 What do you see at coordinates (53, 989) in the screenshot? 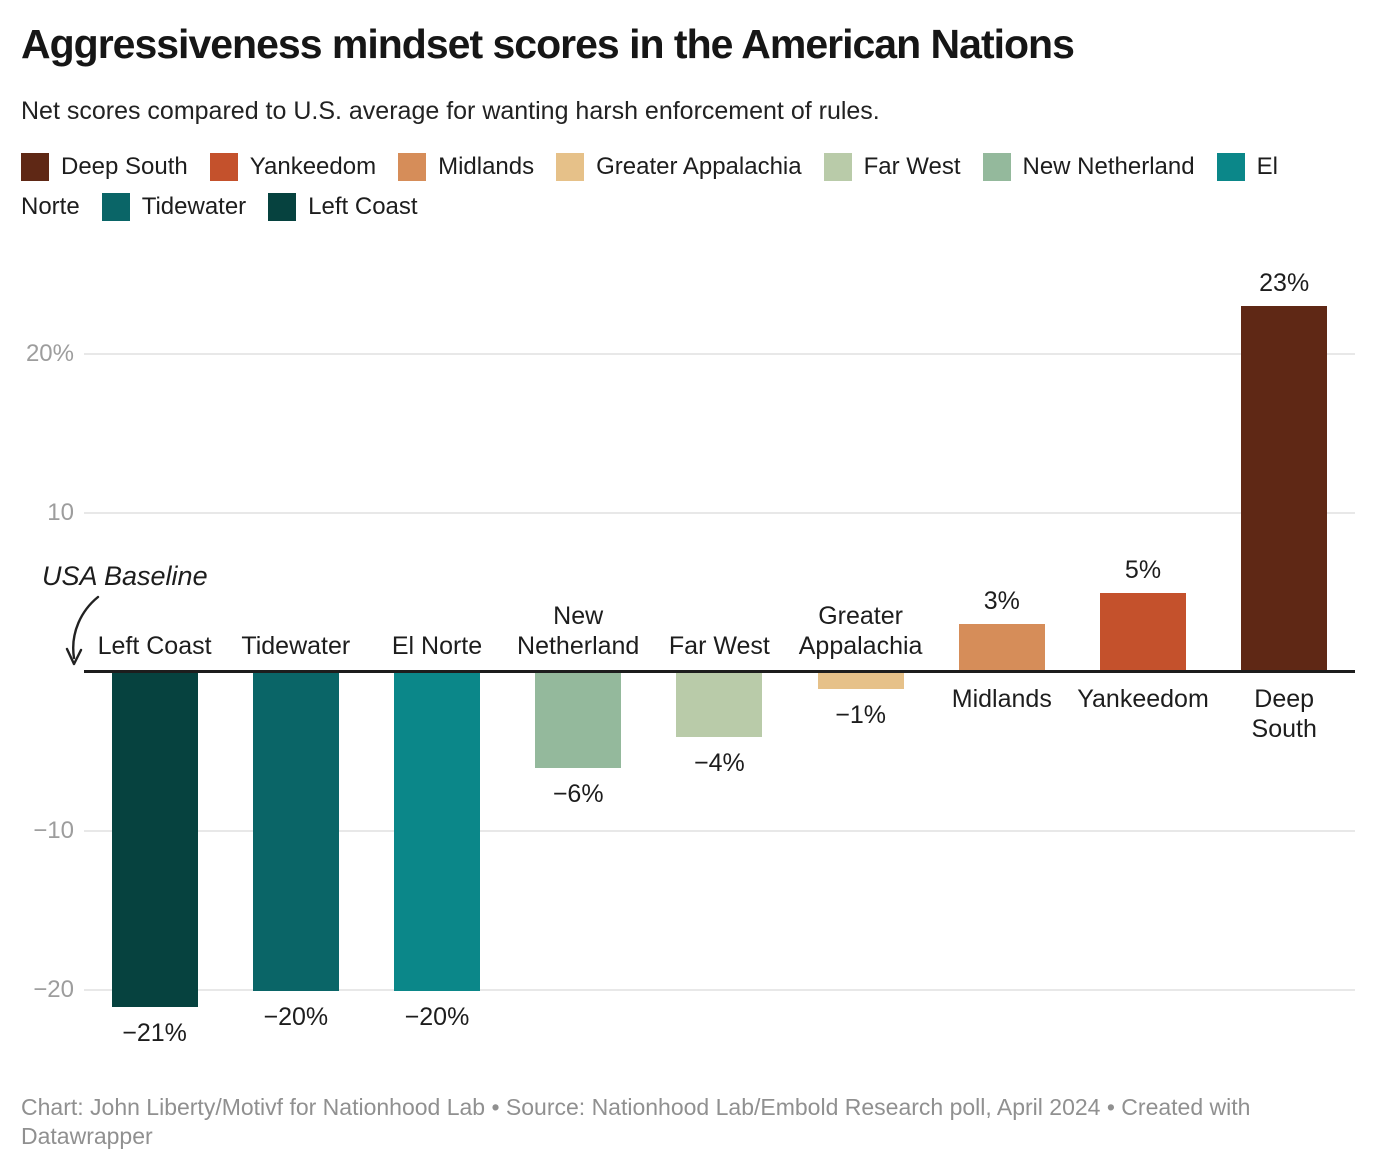
I see `y-axis-tick-label: −20` at bounding box center [53, 989].